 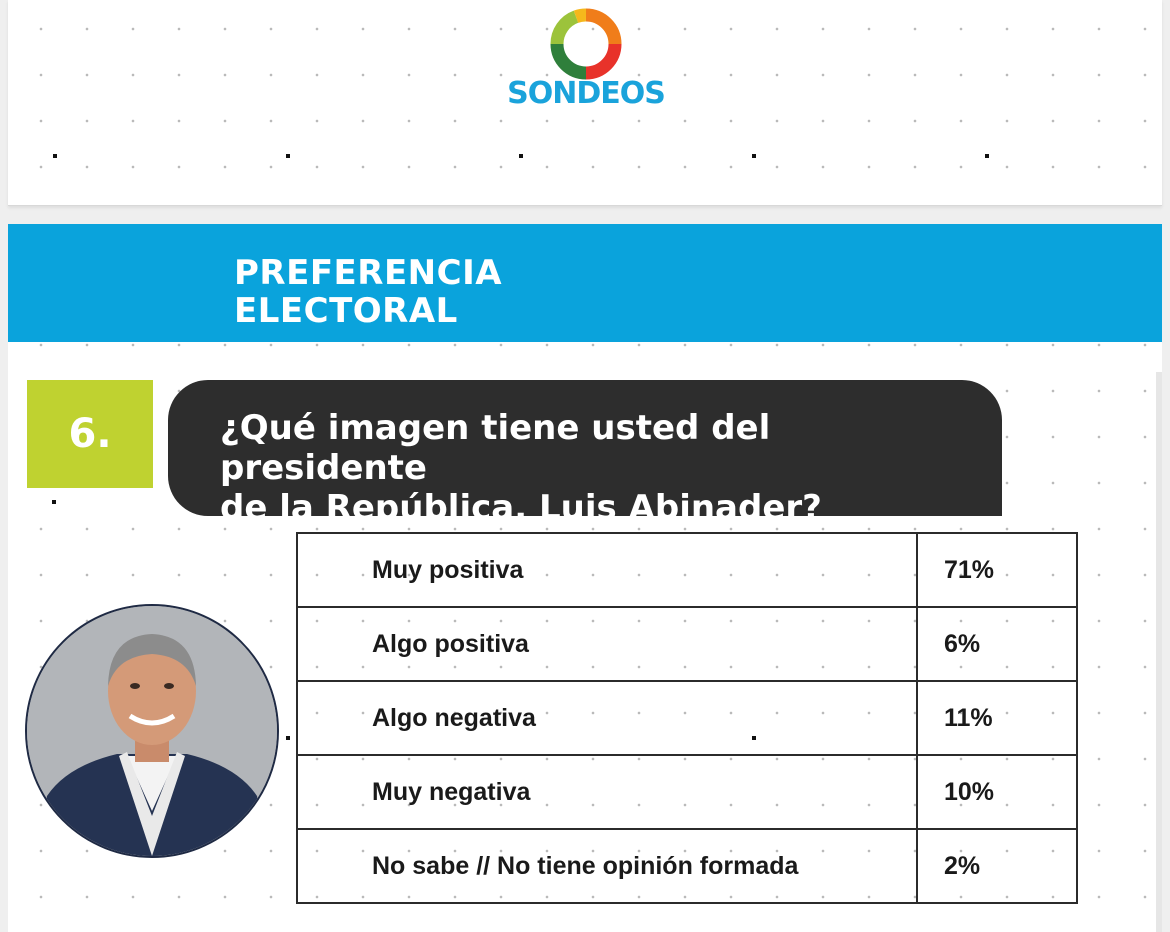 What do you see at coordinates (346, 311) in the screenshot?
I see `section-title-line2: ELECTORAL` at bounding box center [346, 311].